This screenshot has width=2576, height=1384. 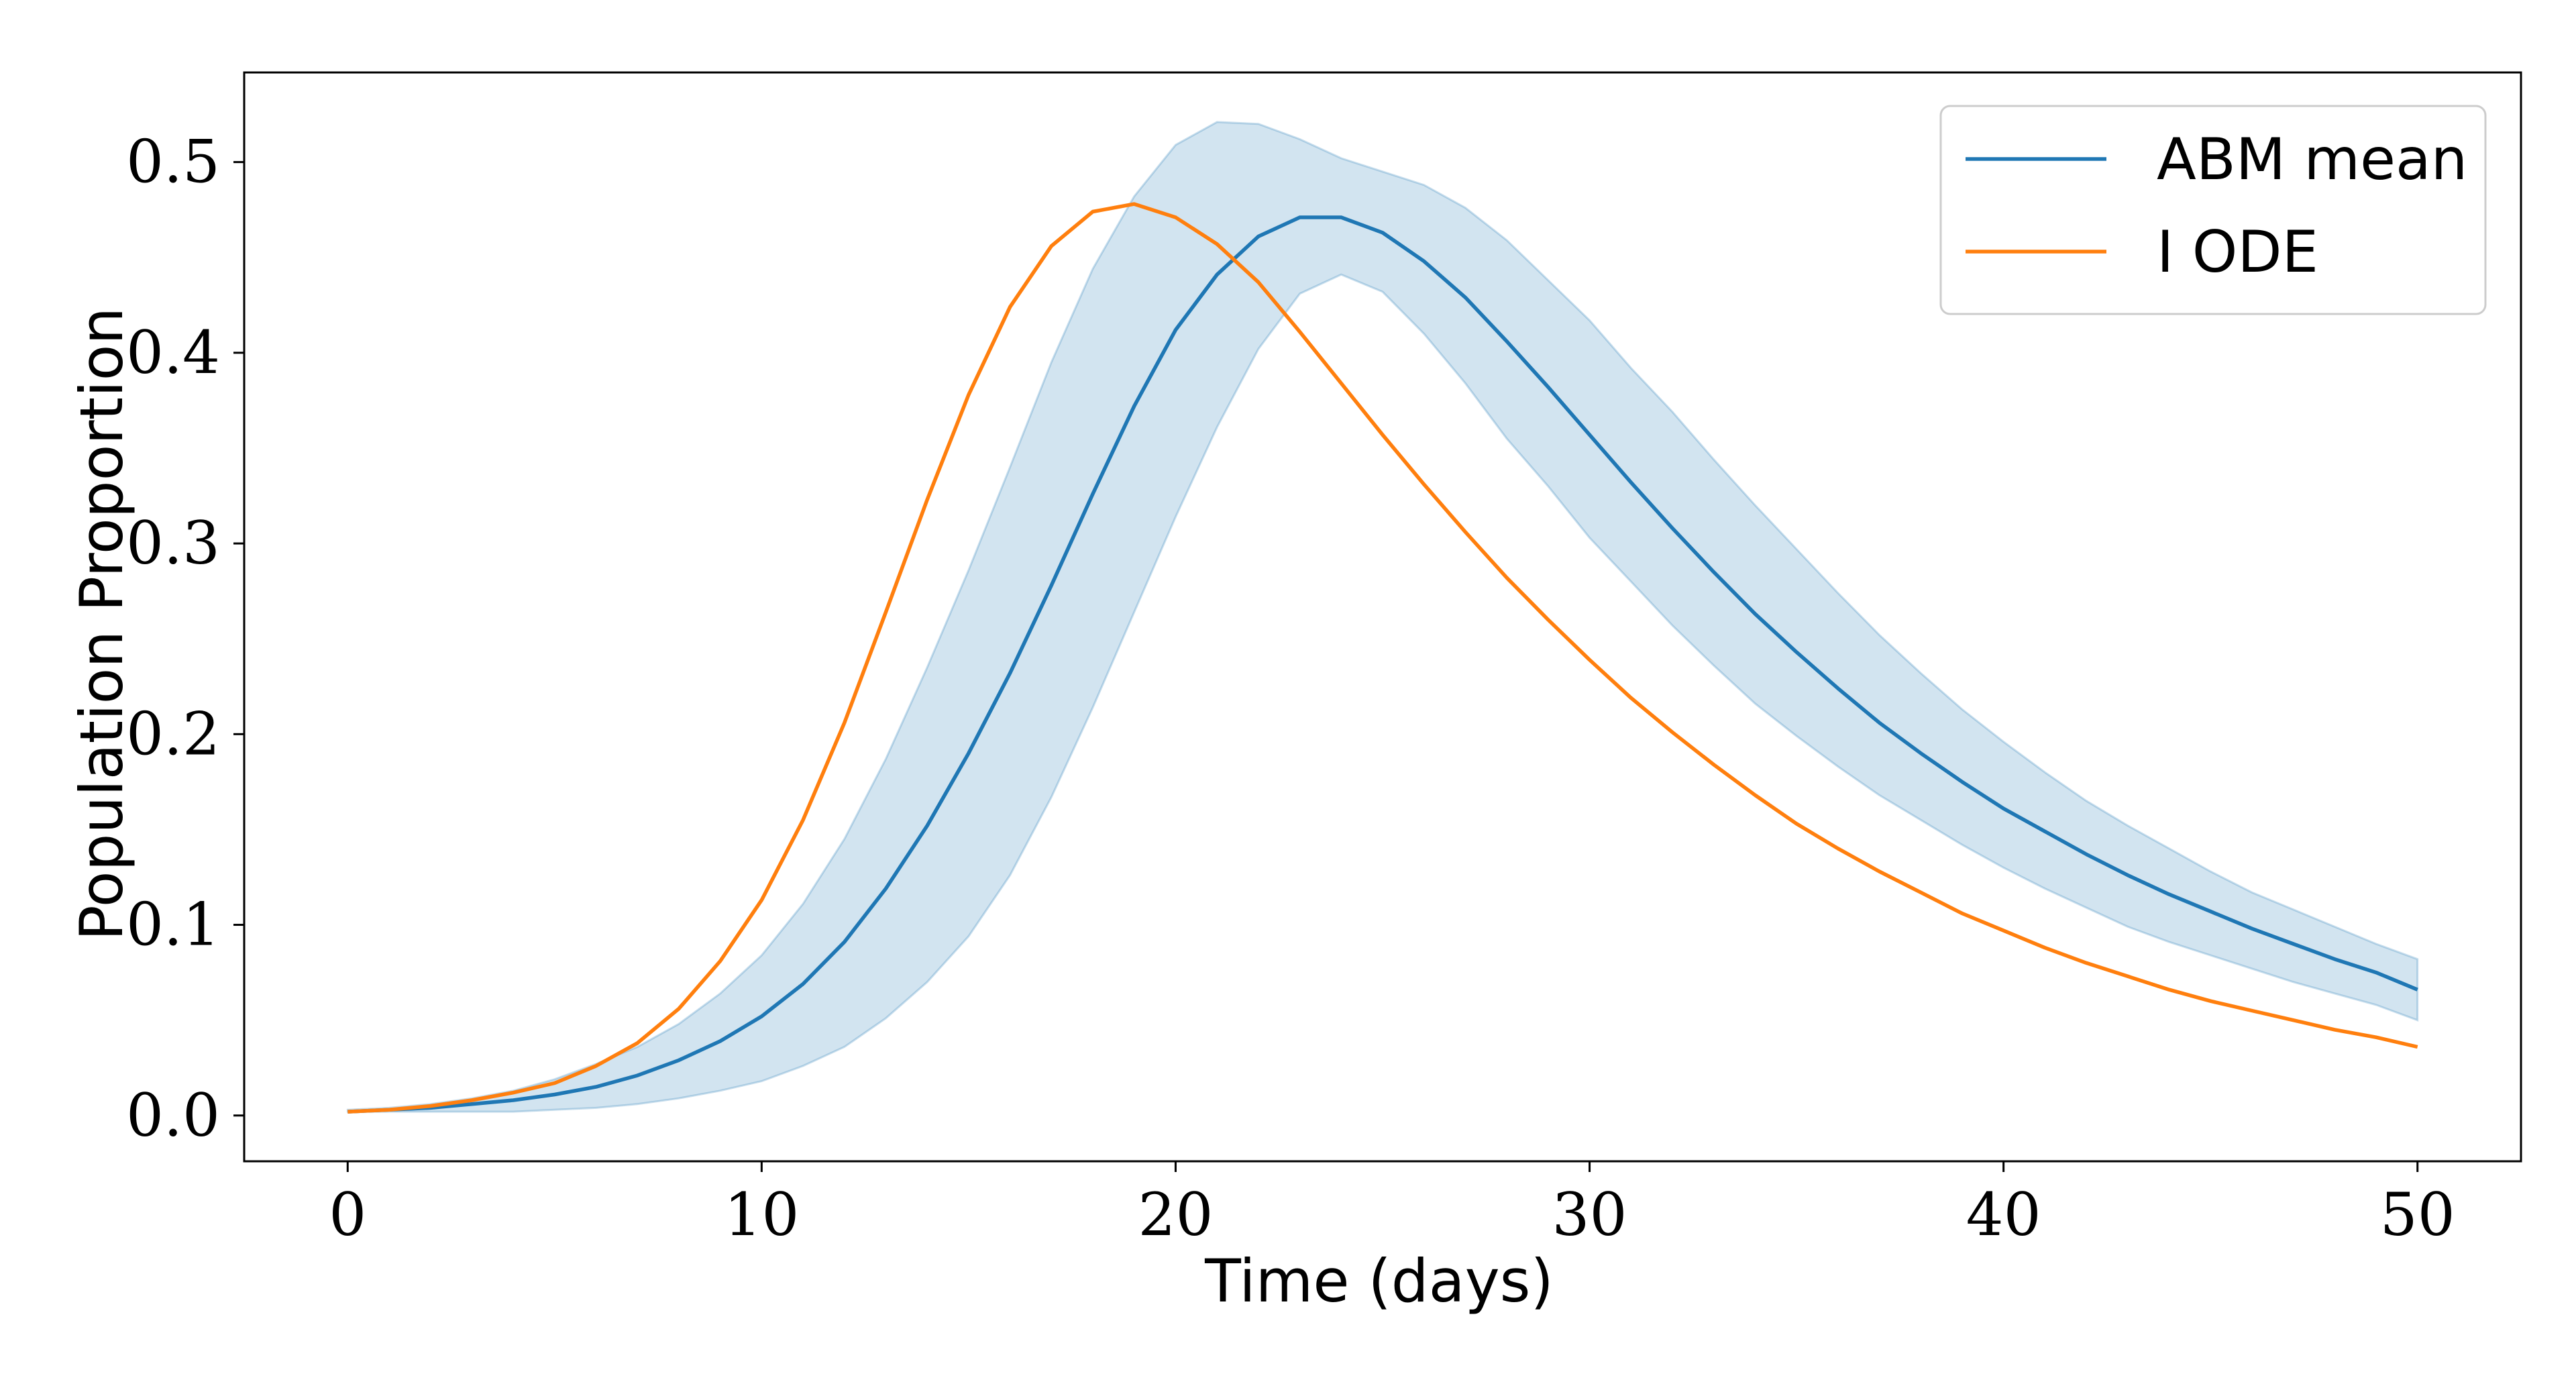 What do you see at coordinates (1379, 1281) in the screenshot?
I see `x-axis-label: Time (days)` at bounding box center [1379, 1281].